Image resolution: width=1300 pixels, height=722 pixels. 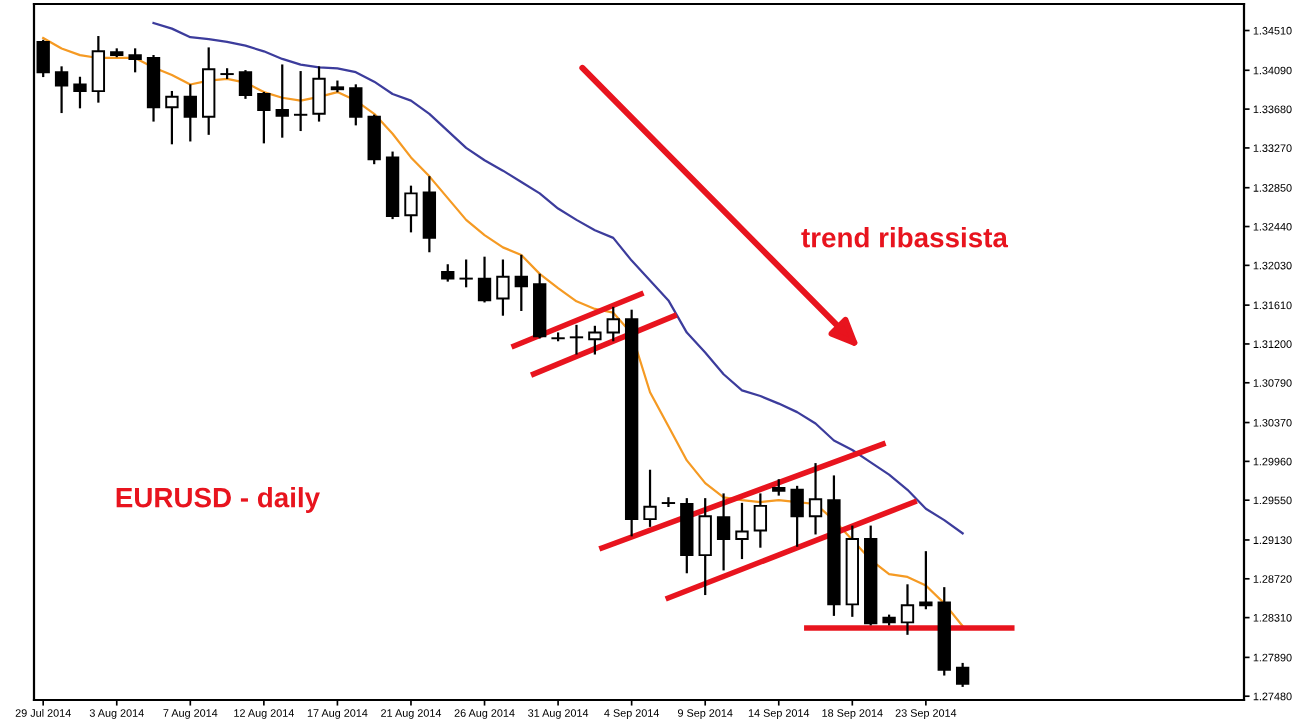 I want to click on annotation: EURUSD - daily, so click(x=218, y=500).